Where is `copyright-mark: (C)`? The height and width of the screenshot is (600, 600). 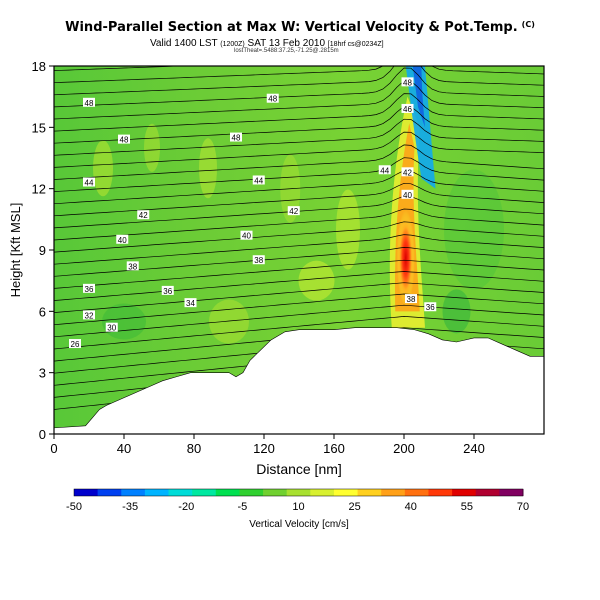
copyright-mark: (C) is located at coordinates (528, 24).